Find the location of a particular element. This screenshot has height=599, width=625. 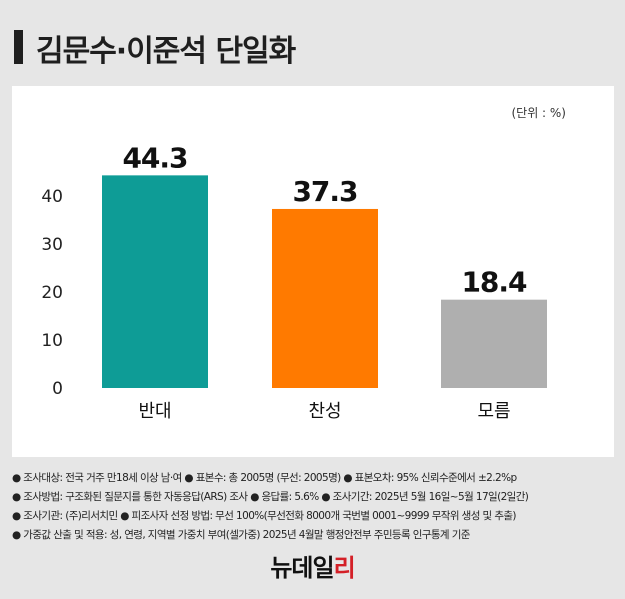

data-label: 44.3 is located at coordinates (154, 157).